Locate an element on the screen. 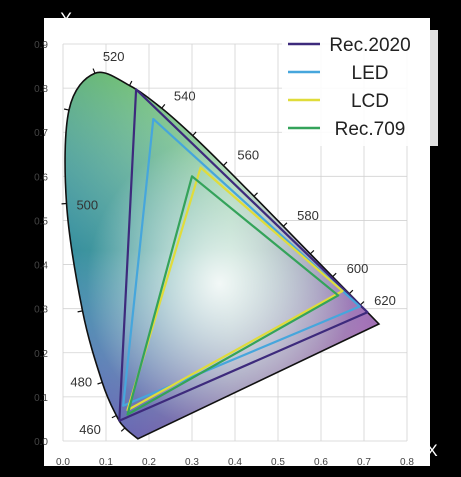 The width and height of the screenshot is (461, 477). wavelength-label-480: 480 is located at coordinates (81, 381).